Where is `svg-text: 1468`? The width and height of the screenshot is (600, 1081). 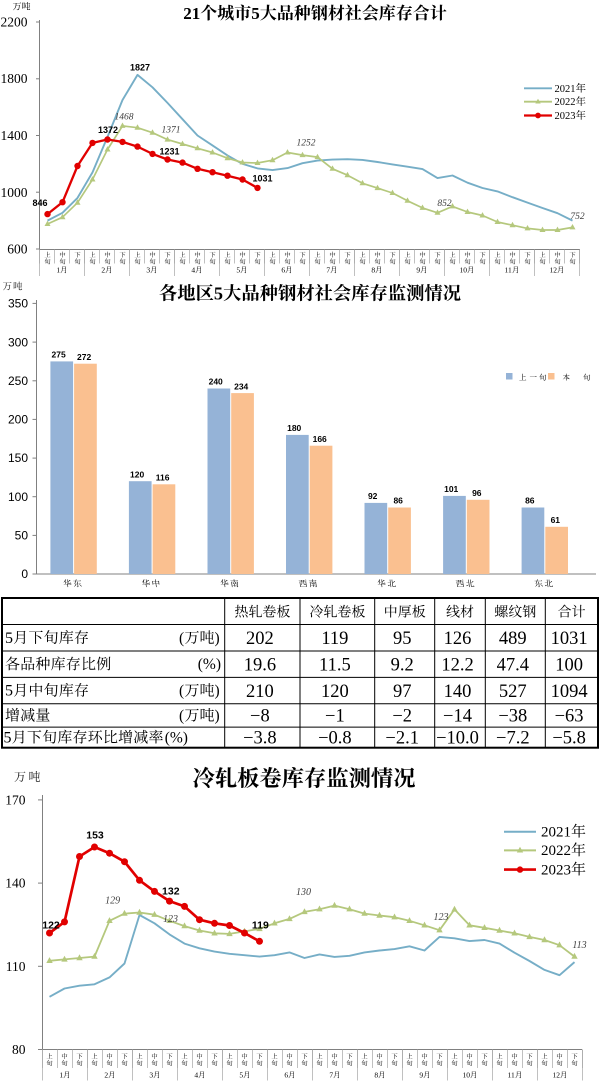
svg-text: 1468 is located at coordinates (124, 118).